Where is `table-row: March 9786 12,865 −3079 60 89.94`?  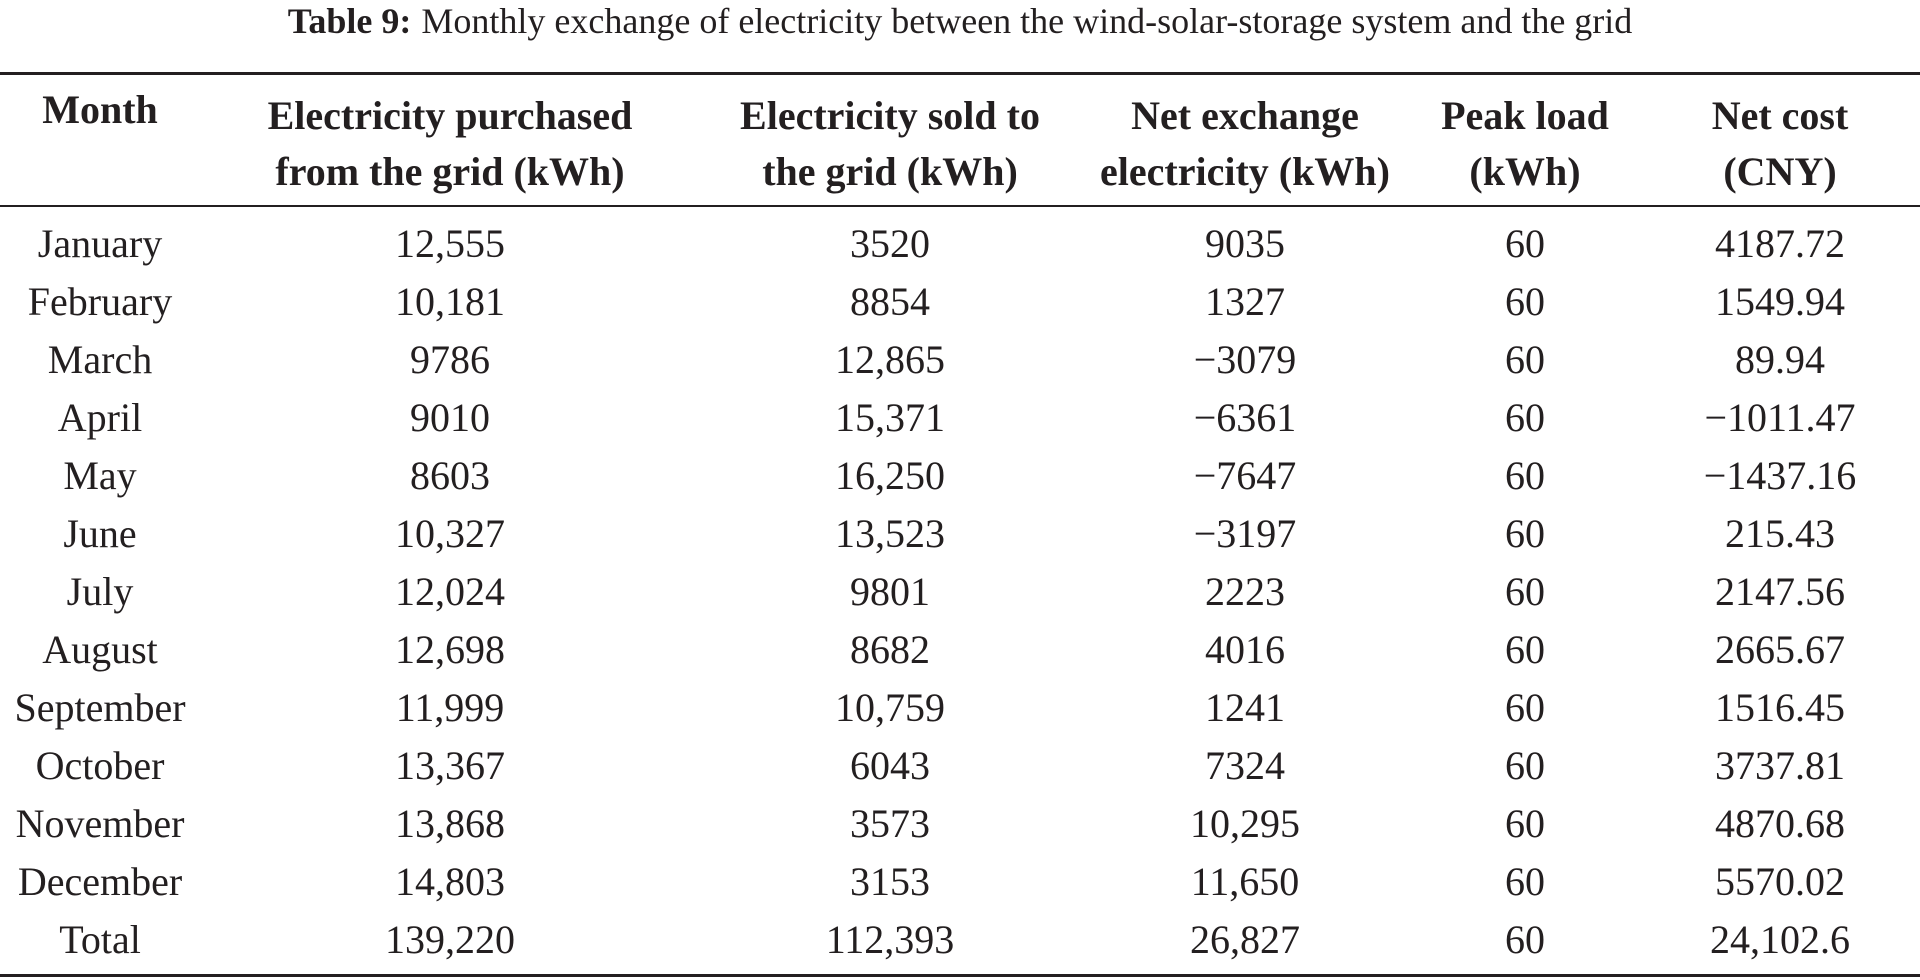
table-row: March 9786 12,865 −3079 60 89.94 is located at coordinates (960, 360).